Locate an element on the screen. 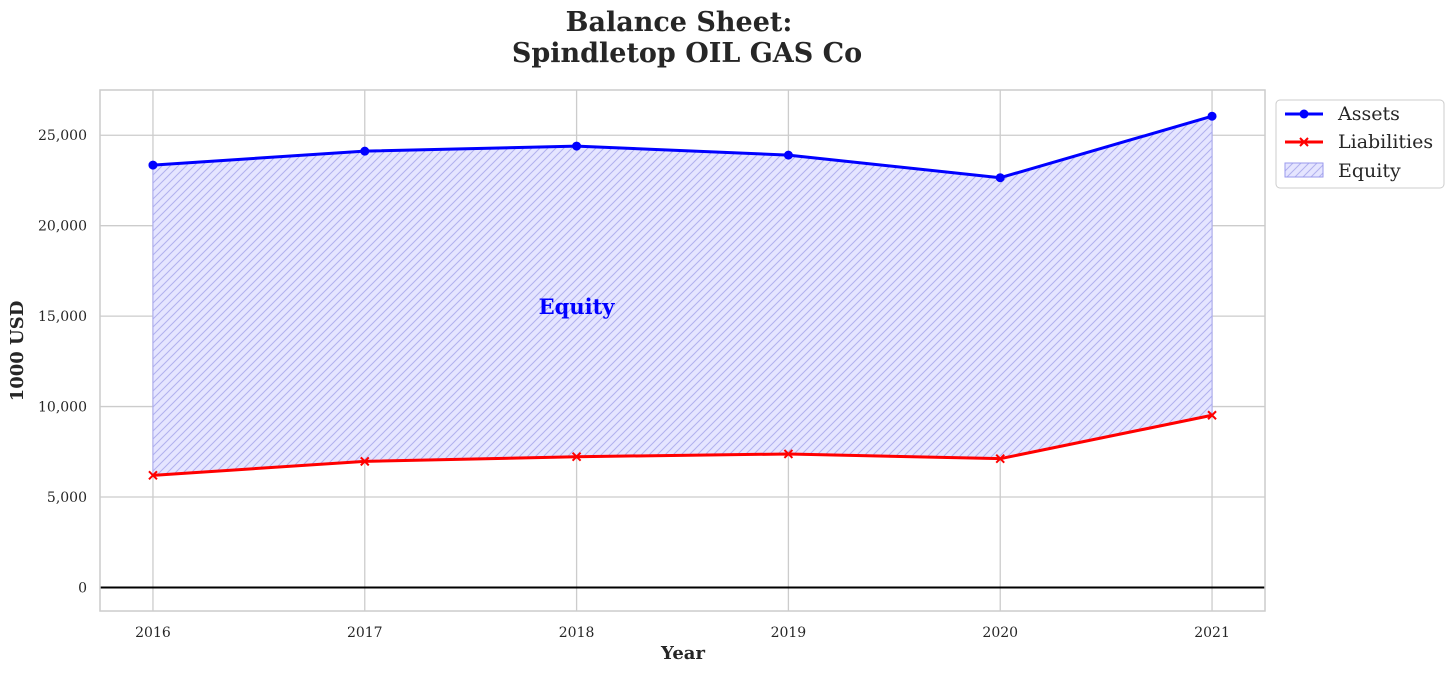 The image size is (1453, 673). y-tick-label: 0 is located at coordinates (82, 588).